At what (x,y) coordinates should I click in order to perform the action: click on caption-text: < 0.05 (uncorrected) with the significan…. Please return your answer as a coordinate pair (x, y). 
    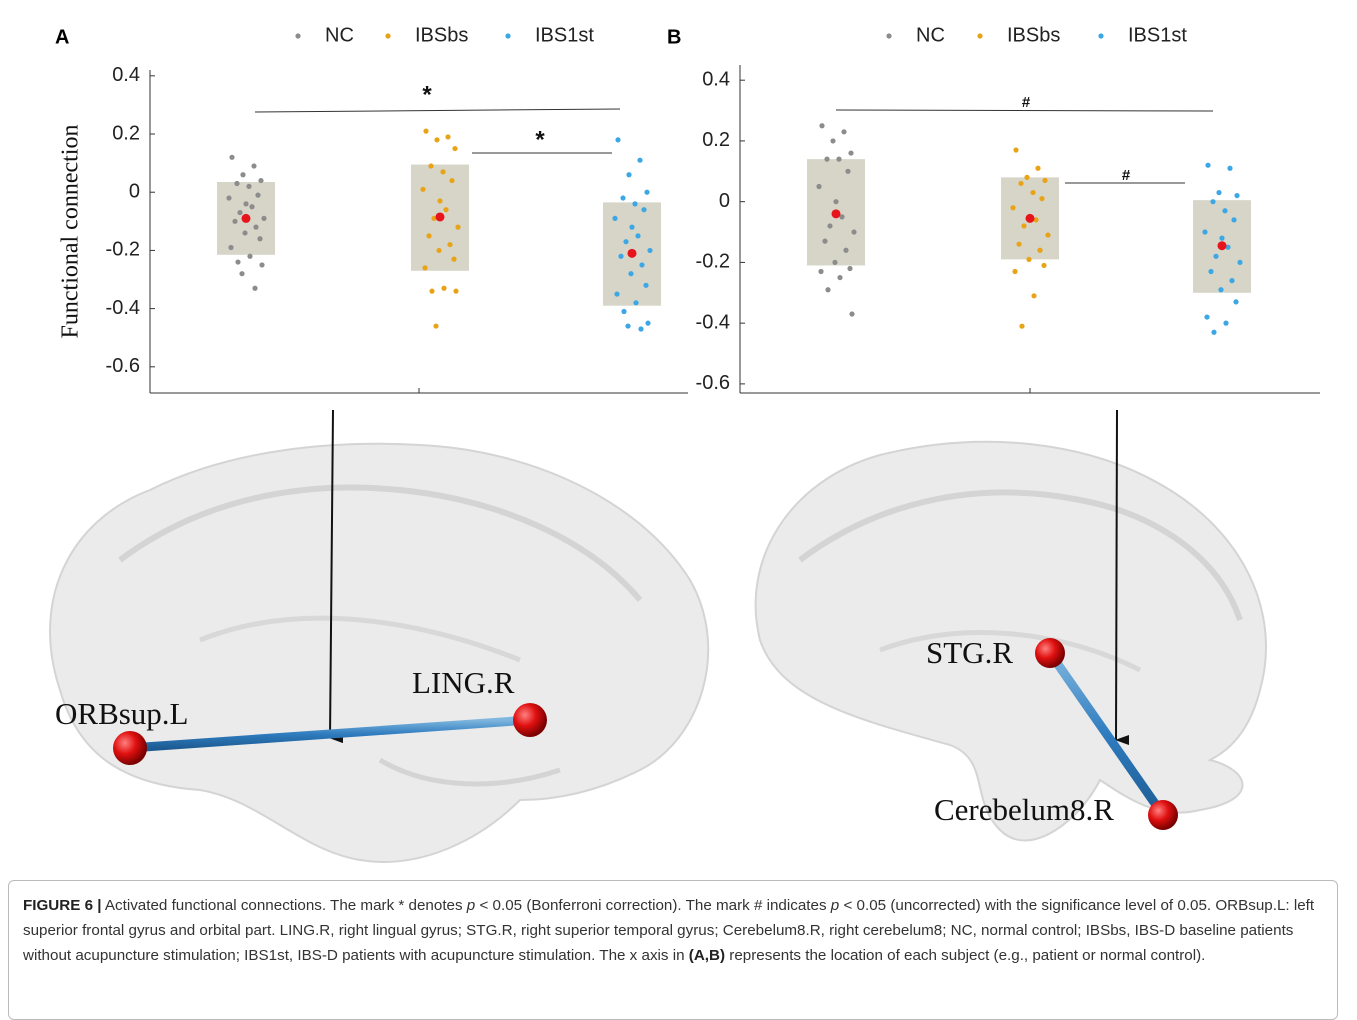
    Looking at the image, I should click on (669, 930).